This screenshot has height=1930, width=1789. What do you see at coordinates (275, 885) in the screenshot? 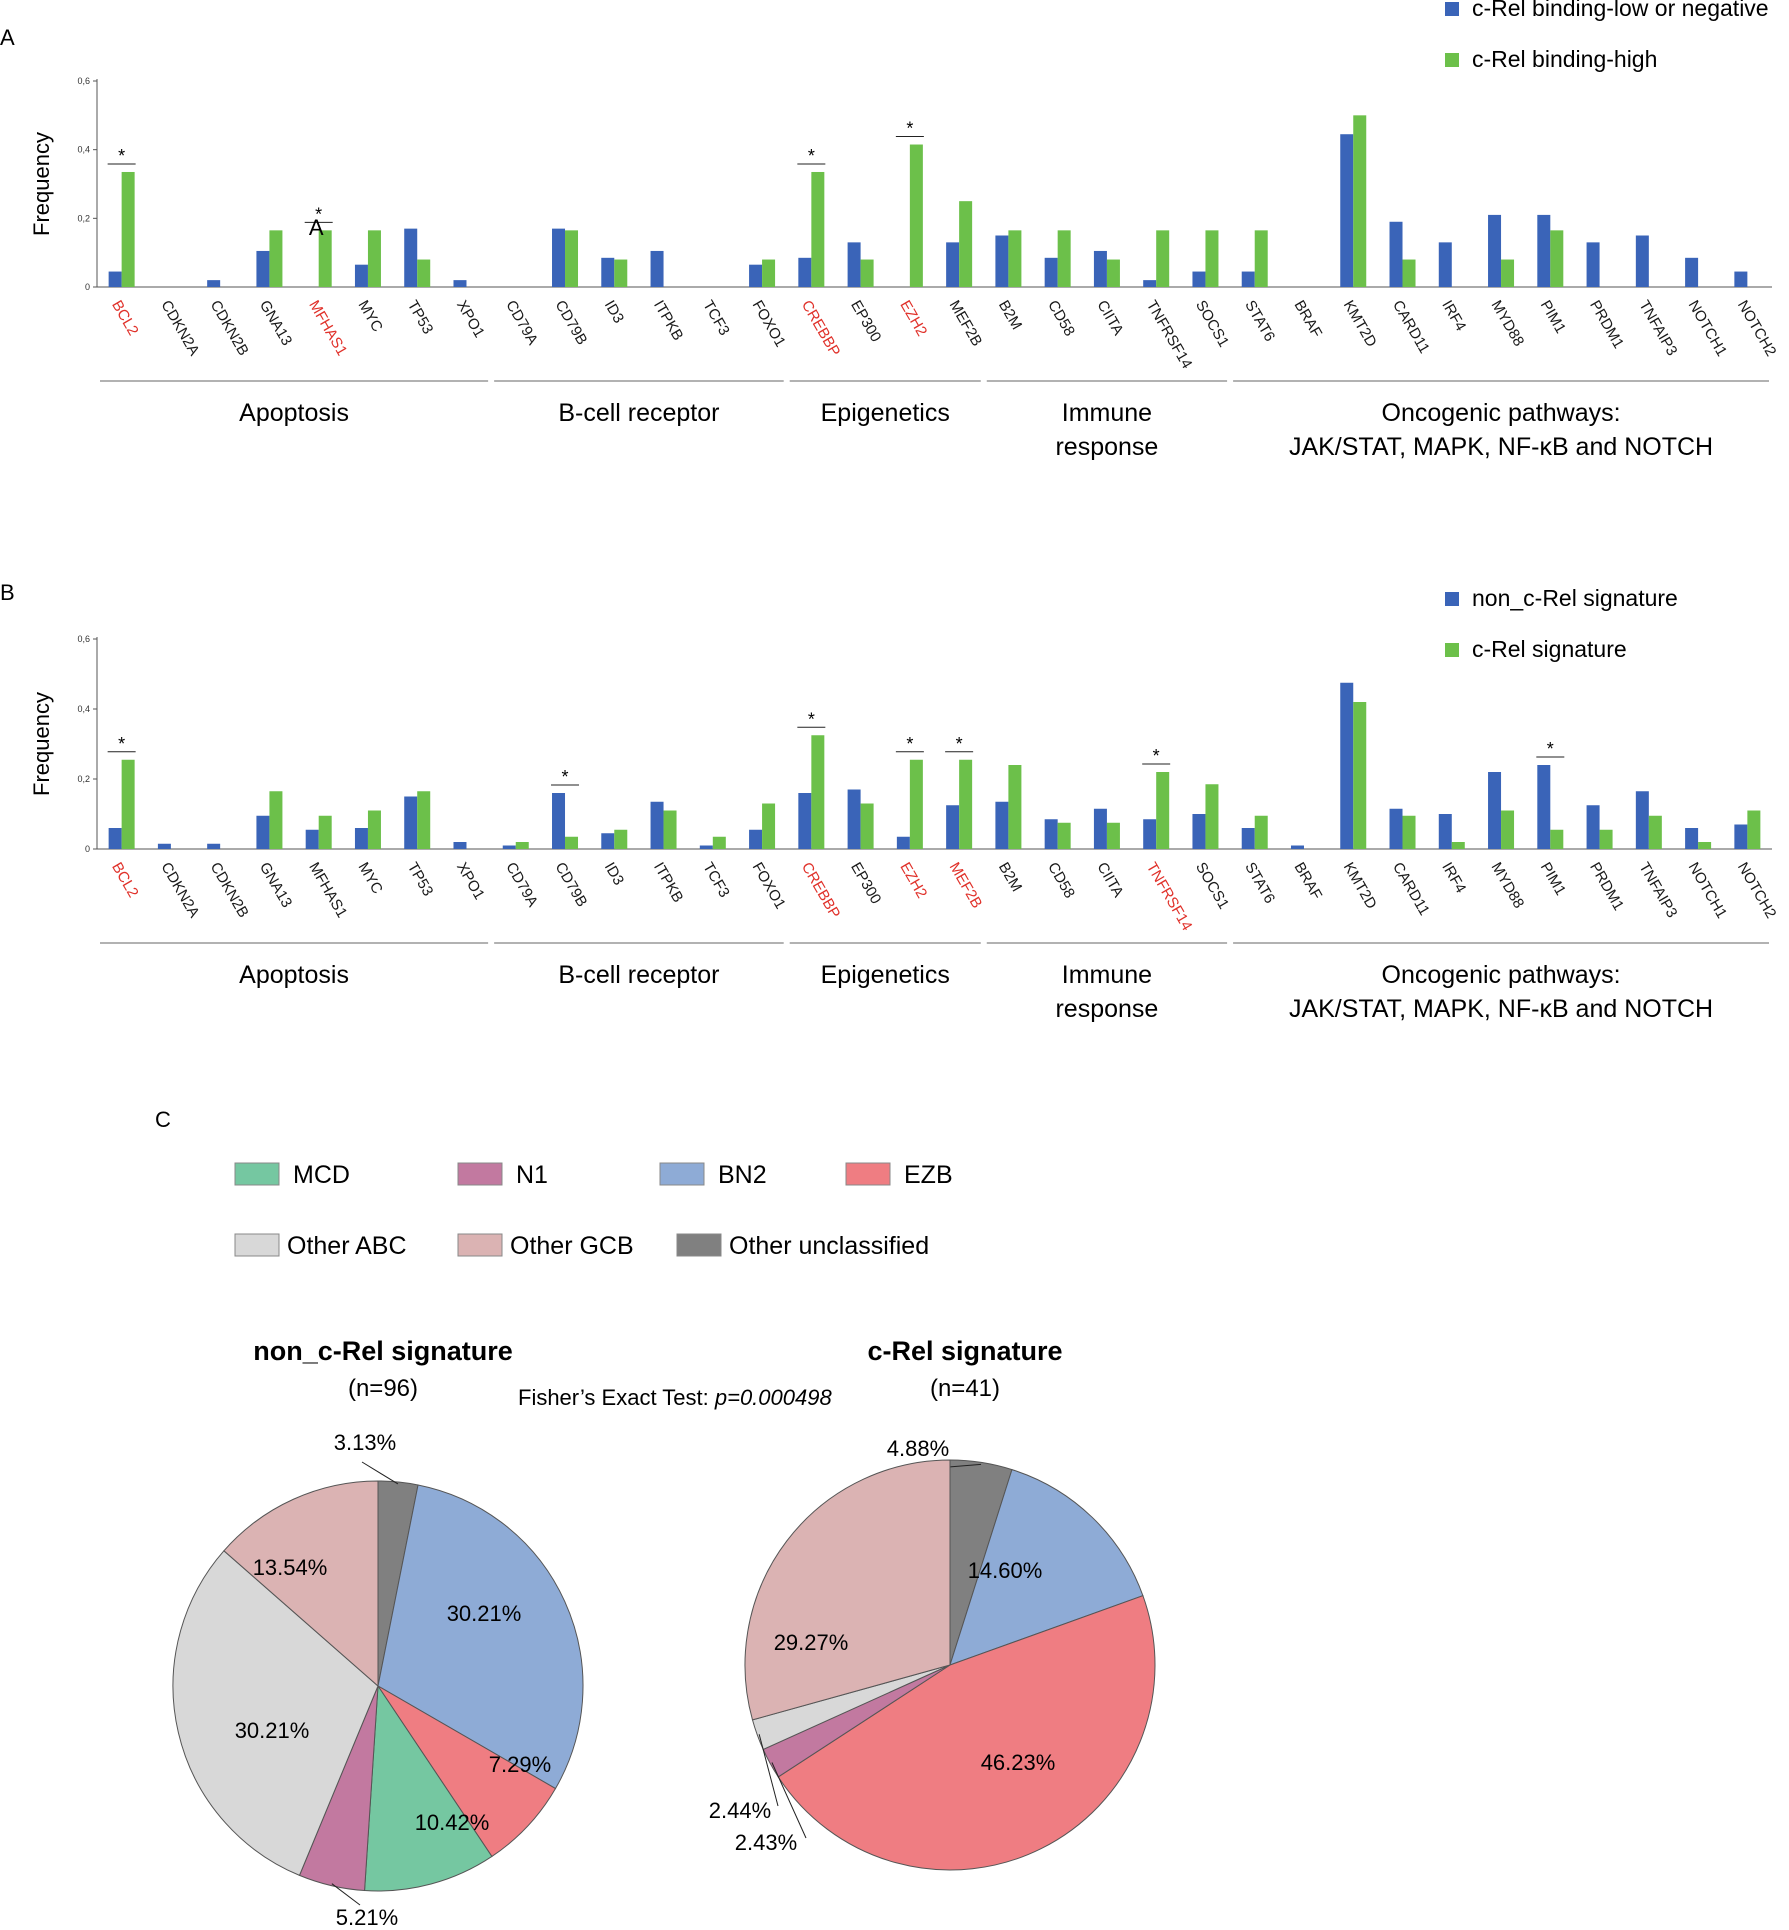
I see `x-tick-label-gna13: GNA13` at bounding box center [275, 885].